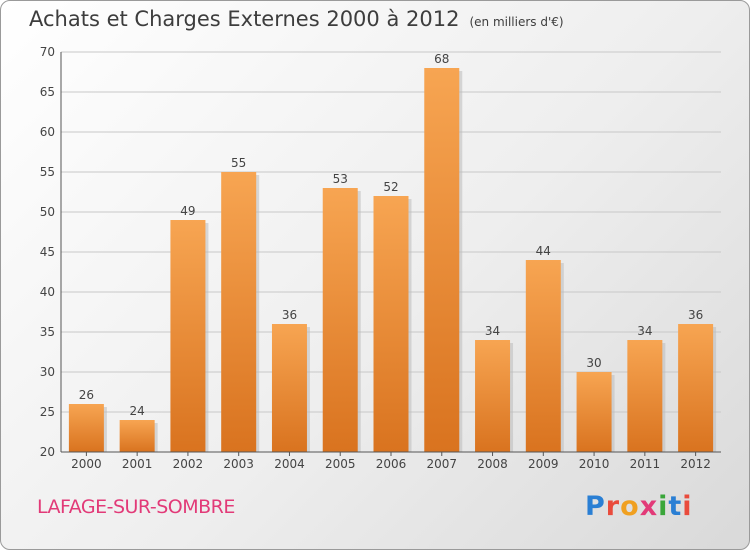 Image resolution: width=750 pixels, height=550 pixels. What do you see at coordinates (47, 52) in the screenshot?
I see `y-tick-label: 70` at bounding box center [47, 52].